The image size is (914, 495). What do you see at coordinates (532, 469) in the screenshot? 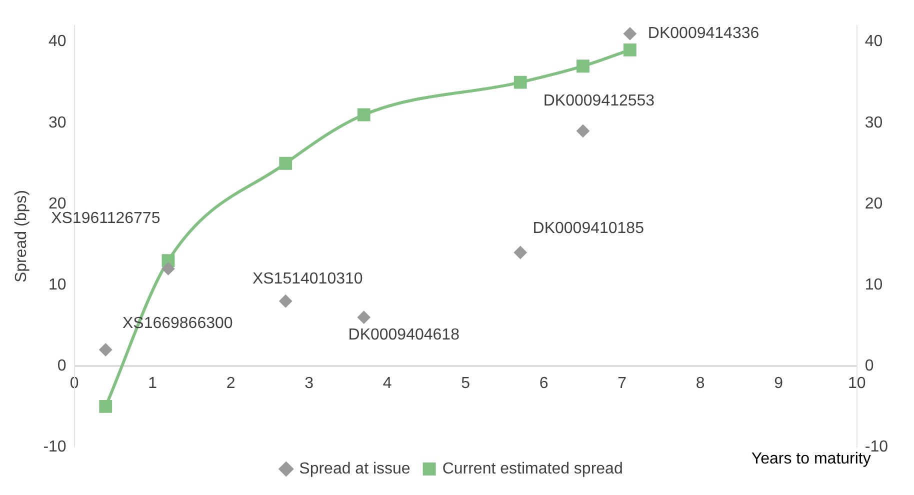
I see `legend-label: Current estimated spread` at bounding box center [532, 469].